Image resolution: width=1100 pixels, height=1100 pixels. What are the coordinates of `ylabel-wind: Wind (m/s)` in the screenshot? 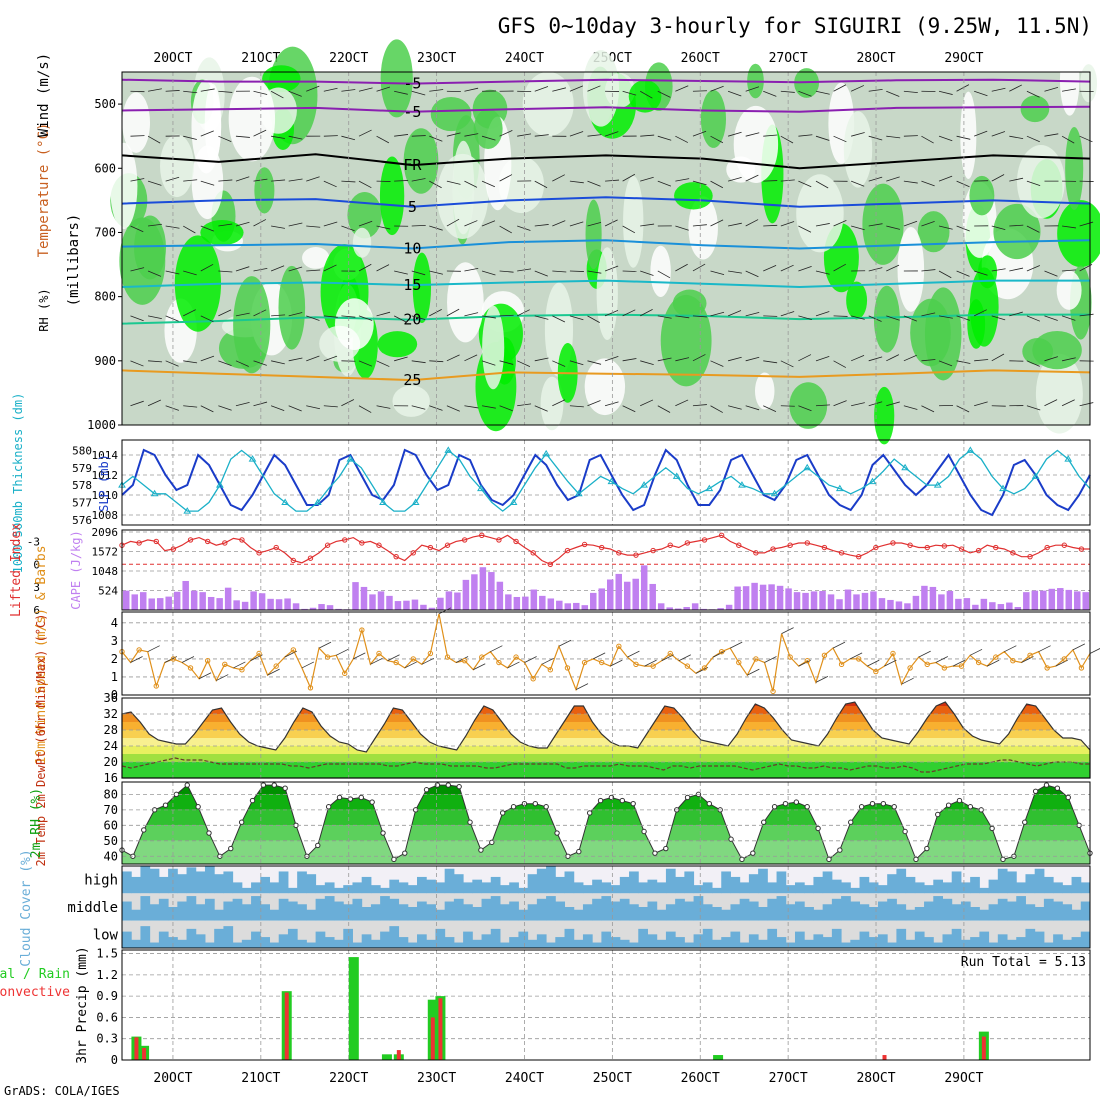 It's located at (44, 95).